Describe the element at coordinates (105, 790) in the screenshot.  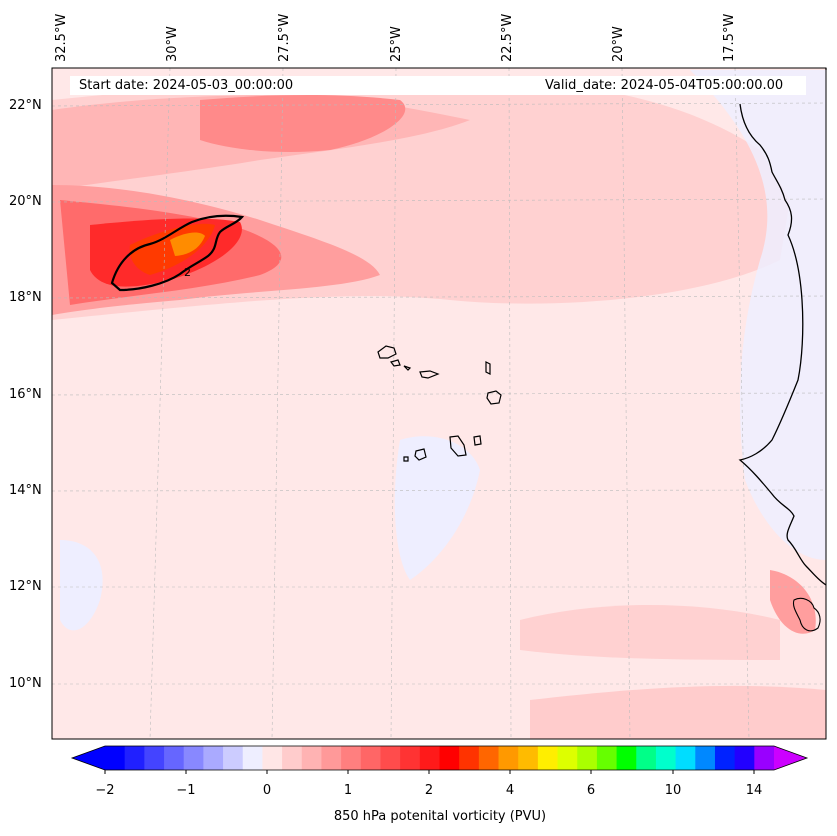
I see `colorbar-tick-label: −2` at that location.